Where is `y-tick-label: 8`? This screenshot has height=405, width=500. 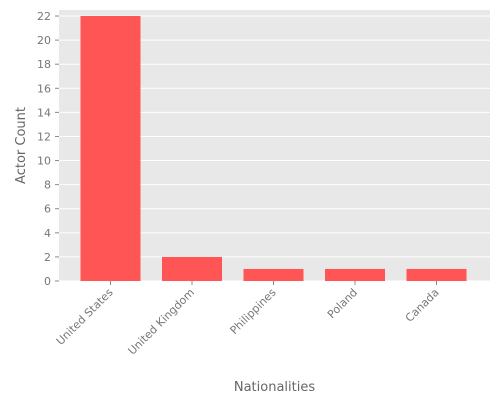 y-tick-label: 8 is located at coordinates (47, 185).